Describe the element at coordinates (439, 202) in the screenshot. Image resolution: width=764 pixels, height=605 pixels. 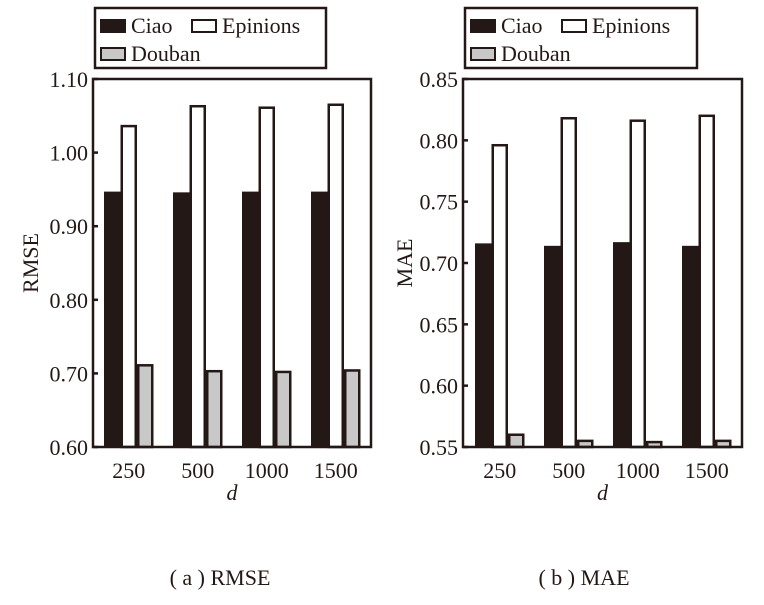
I see `y-tick-label: 0.75` at that location.